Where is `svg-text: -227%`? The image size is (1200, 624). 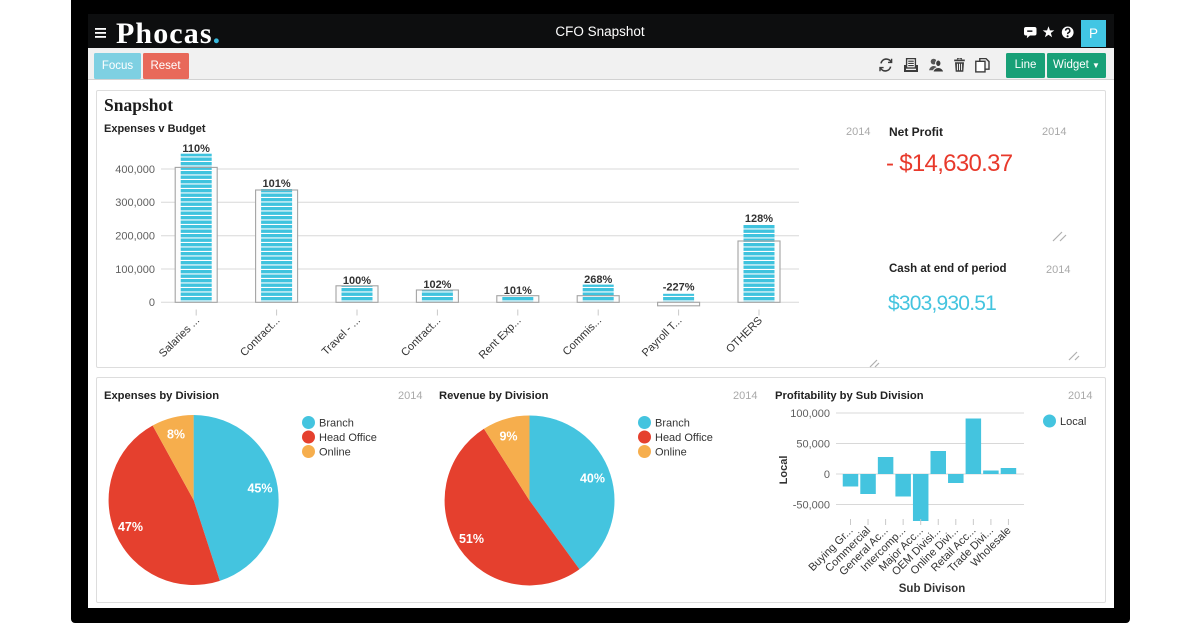
svg-text: -227% is located at coordinates (679, 288).